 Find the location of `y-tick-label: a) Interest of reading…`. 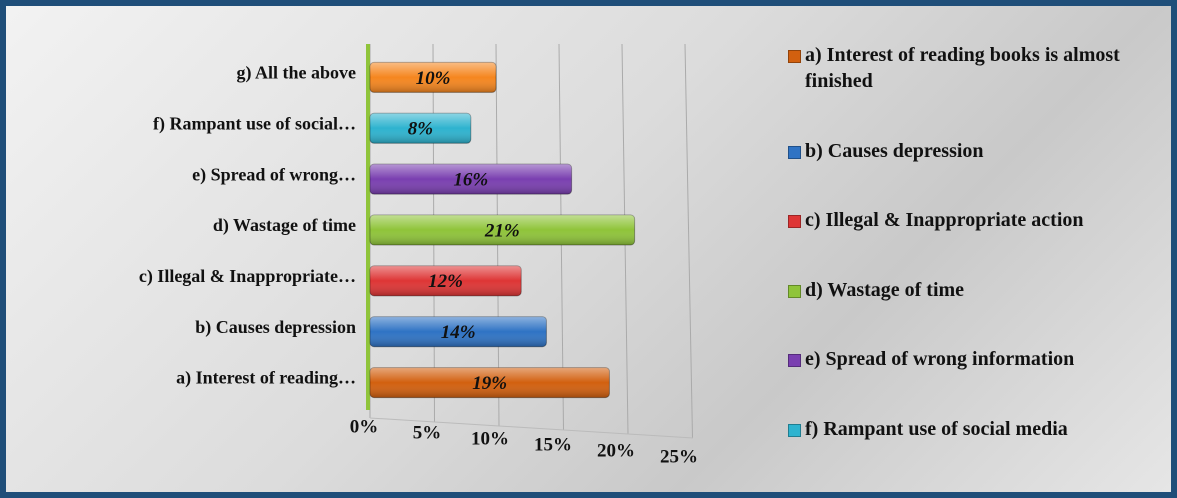

y-tick-label: a) Interest of reading… is located at coordinates (266, 378).